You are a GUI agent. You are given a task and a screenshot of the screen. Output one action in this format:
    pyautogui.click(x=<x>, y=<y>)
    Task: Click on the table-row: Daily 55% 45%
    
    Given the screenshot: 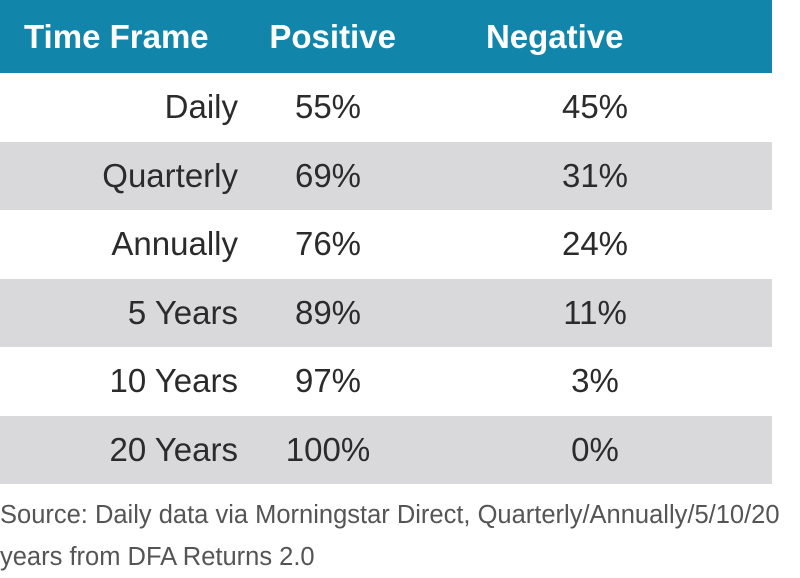 What is the action you would take?
    pyautogui.click(x=386, y=107)
    